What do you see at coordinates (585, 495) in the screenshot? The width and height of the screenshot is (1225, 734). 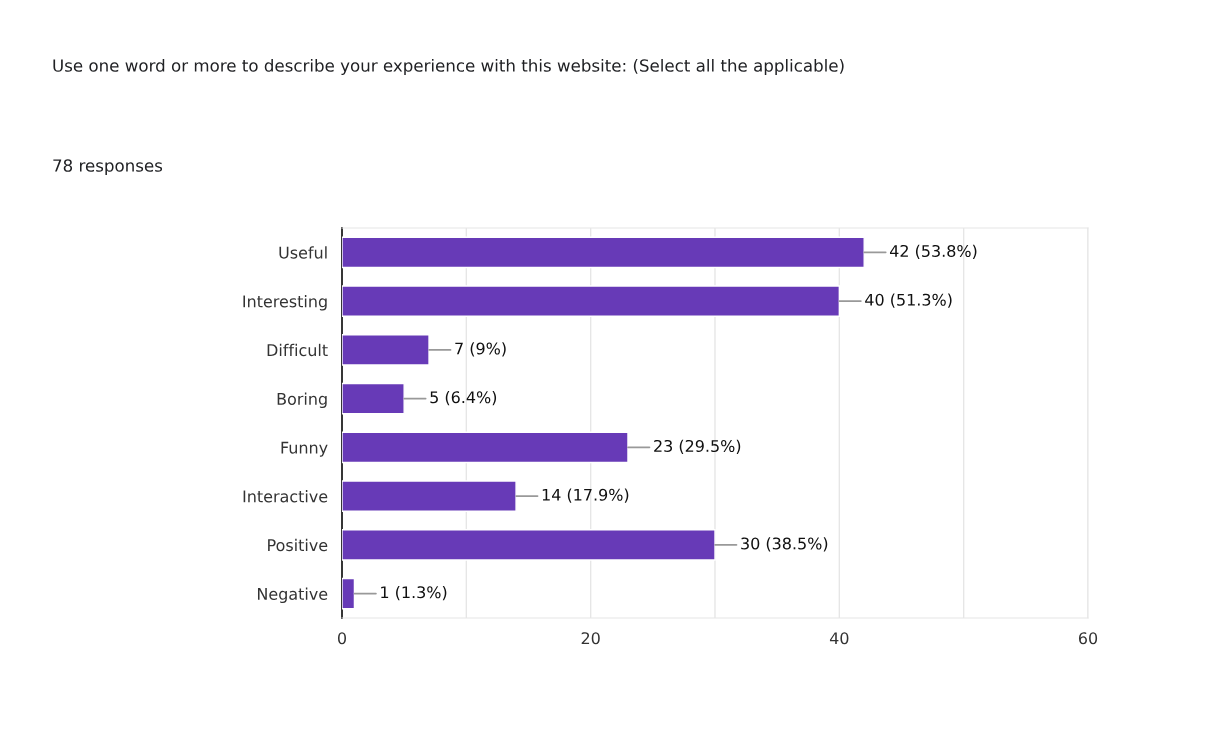 I see `data-label: 14 (17.9%)` at bounding box center [585, 495].